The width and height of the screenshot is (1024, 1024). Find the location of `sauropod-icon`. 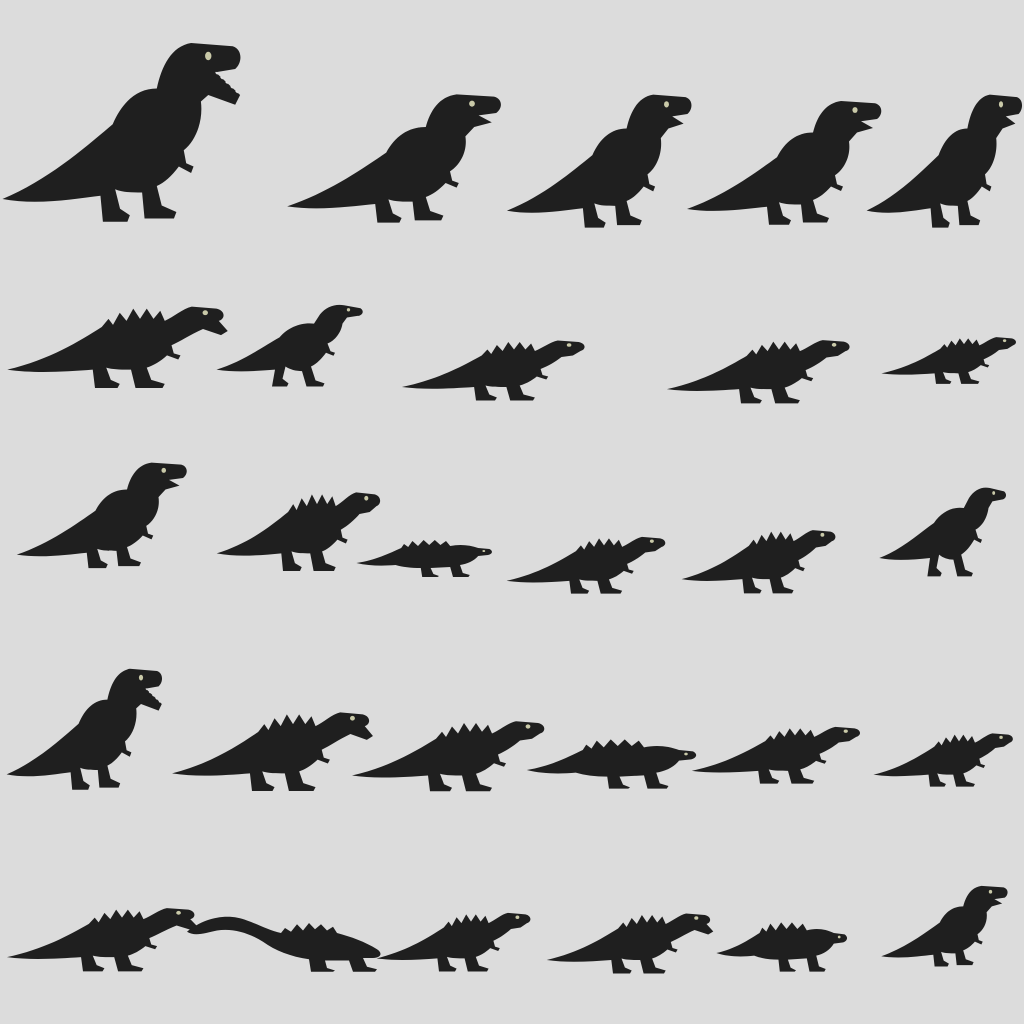

sauropod-icon is located at coordinates (284, 944).